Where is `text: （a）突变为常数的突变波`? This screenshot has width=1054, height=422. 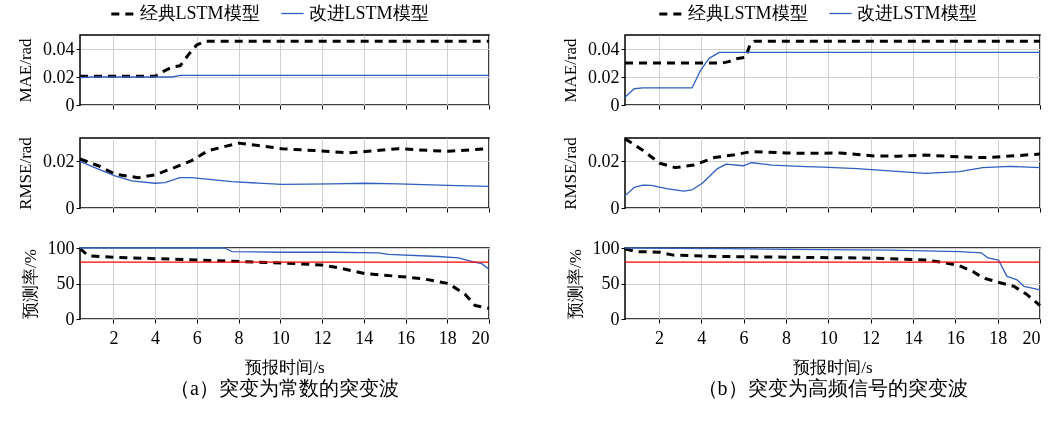
text: （a）突变为常数的突变波 is located at coordinates (284, 388).